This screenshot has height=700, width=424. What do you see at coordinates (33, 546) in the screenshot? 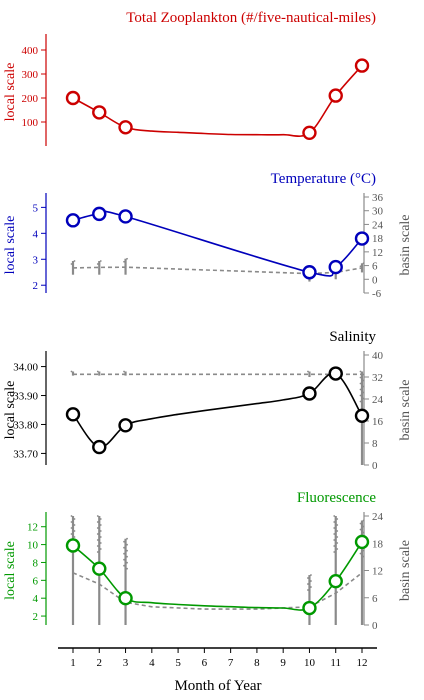
I see `left-tick-label: 10` at bounding box center [33, 546].